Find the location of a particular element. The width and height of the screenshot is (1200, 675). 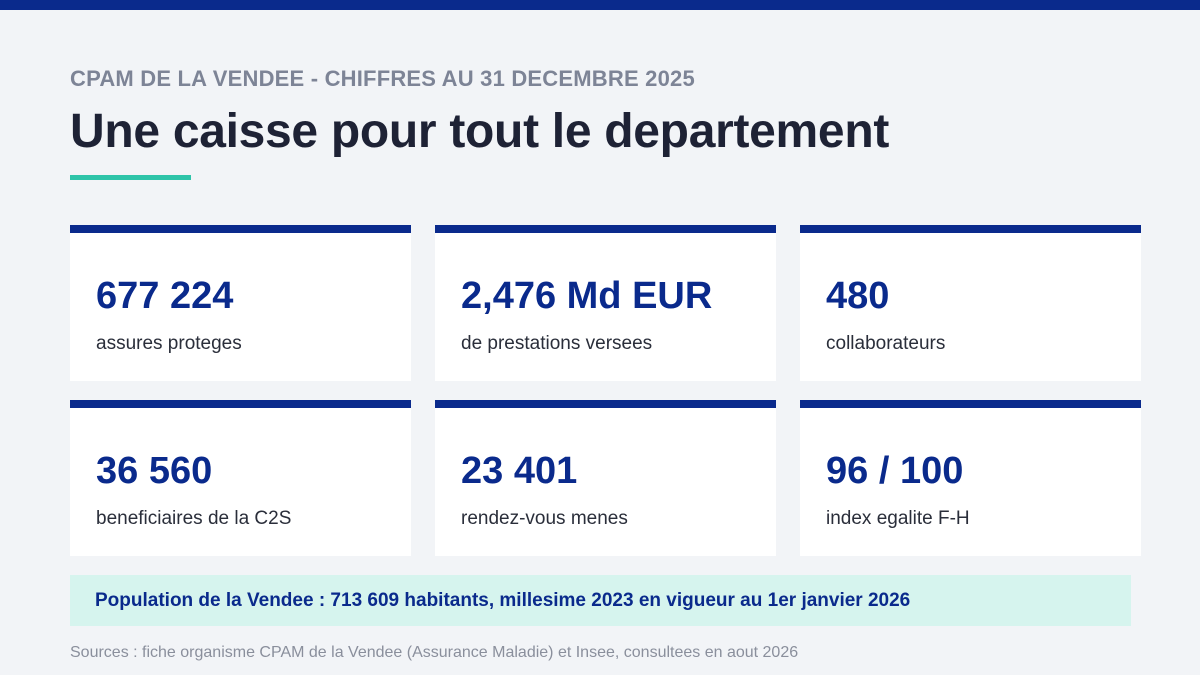

stat-value: 677 224 is located at coordinates (165, 296).